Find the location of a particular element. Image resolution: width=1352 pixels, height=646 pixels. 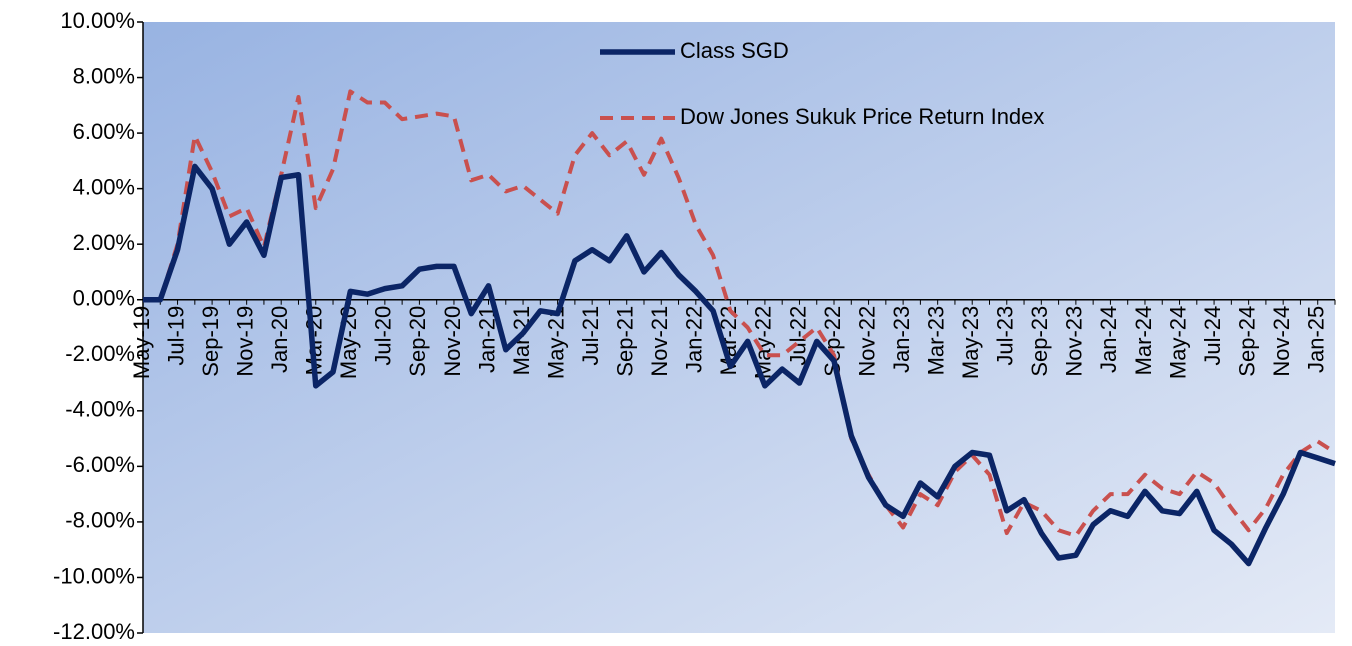

legend-label: Dow Jones Sukuk Price Return Index is located at coordinates (862, 116).